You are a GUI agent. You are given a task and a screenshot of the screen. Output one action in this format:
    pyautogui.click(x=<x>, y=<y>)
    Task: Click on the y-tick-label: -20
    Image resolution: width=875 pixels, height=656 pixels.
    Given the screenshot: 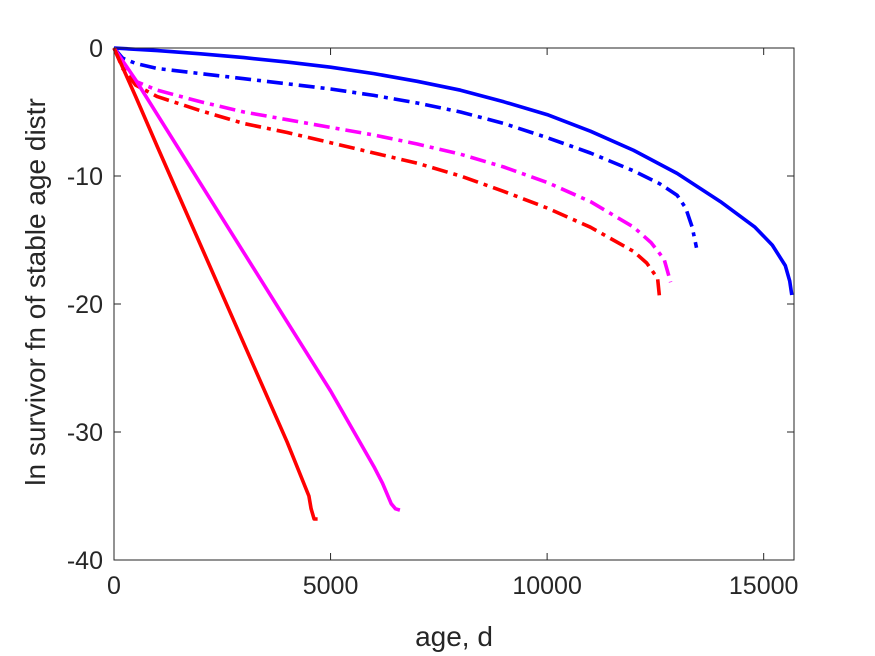 What is the action you would take?
    pyautogui.click(x=85, y=305)
    